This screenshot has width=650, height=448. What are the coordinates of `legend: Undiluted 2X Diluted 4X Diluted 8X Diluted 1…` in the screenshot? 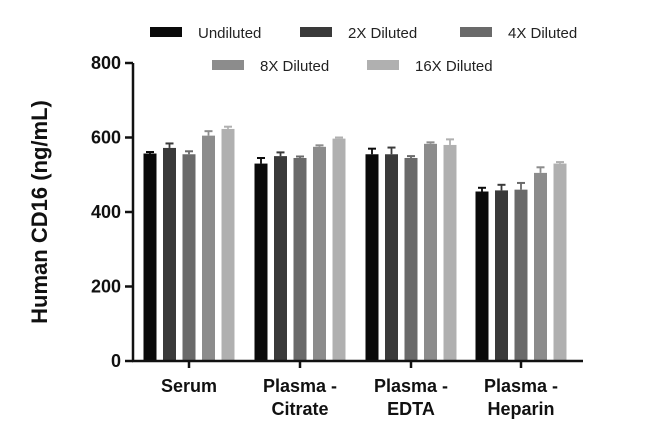 It's located at (363, 50).